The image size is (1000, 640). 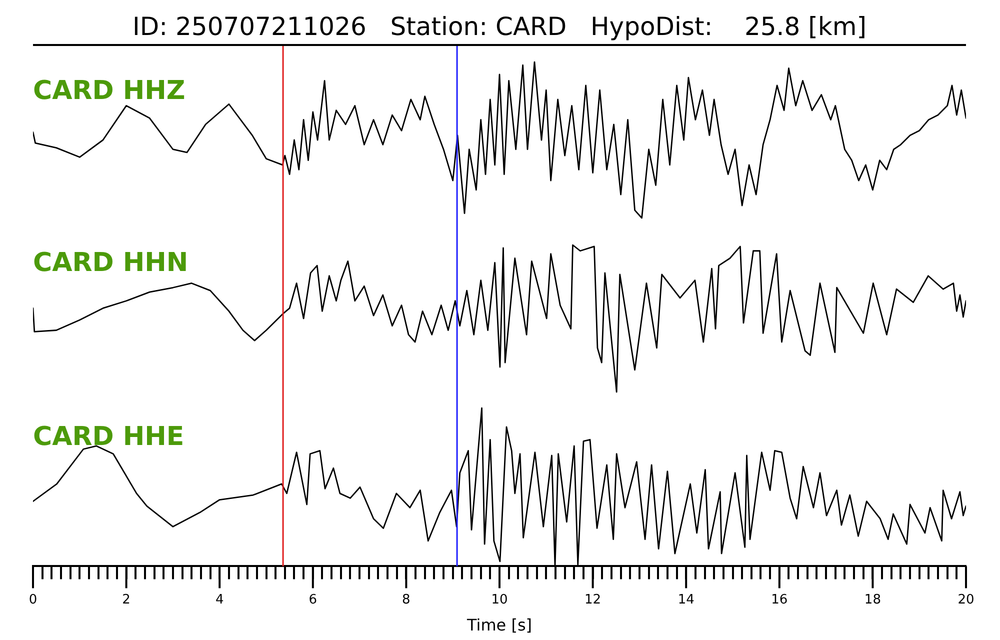 What do you see at coordinates (313, 600) in the screenshot?
I see `x-tick-label: 6` at bounding box center [313, 600].